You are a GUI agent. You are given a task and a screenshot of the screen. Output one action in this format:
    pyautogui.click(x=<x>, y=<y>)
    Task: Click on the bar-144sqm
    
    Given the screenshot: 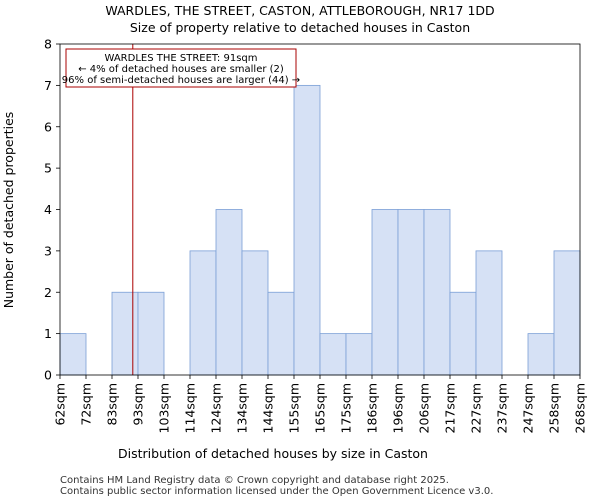 What is the action you would take?
    pyautogui.click(x=281, y=333)
    